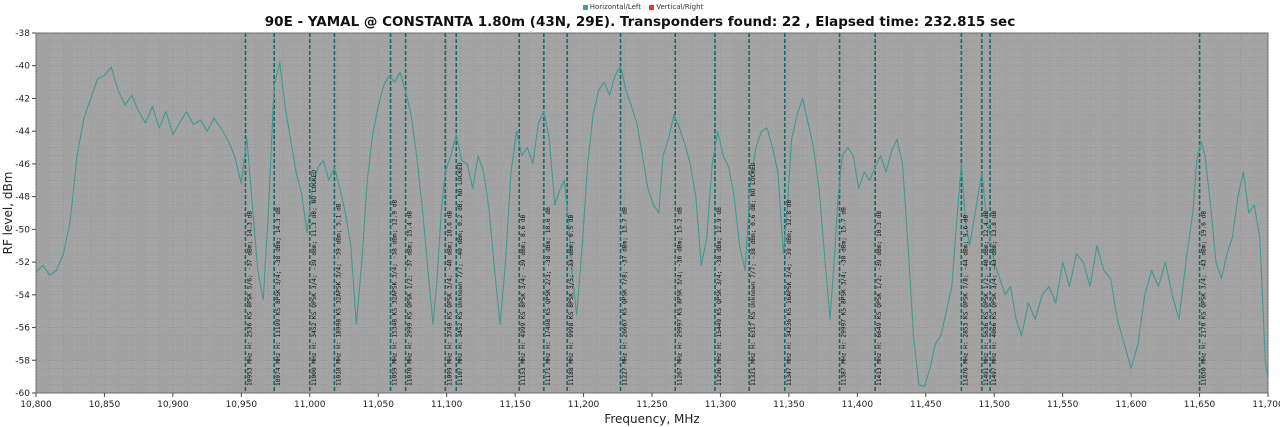 The image size is (1280, 427). I want to click on y-tick-label: -48, so click(22, 198).